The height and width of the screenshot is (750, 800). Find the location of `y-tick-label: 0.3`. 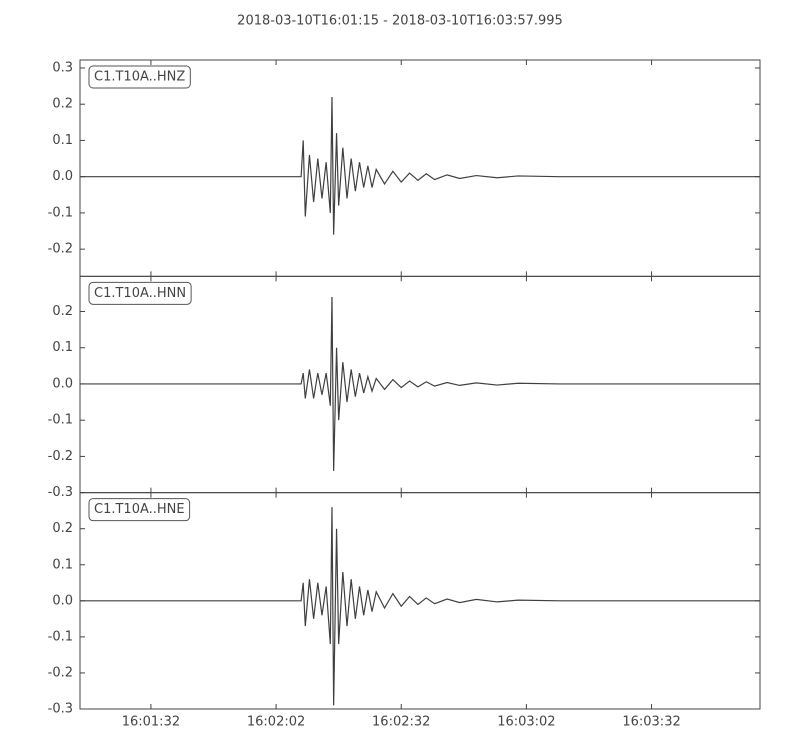

y-tick-label: 0.3 is located at coordinates (62, 67).